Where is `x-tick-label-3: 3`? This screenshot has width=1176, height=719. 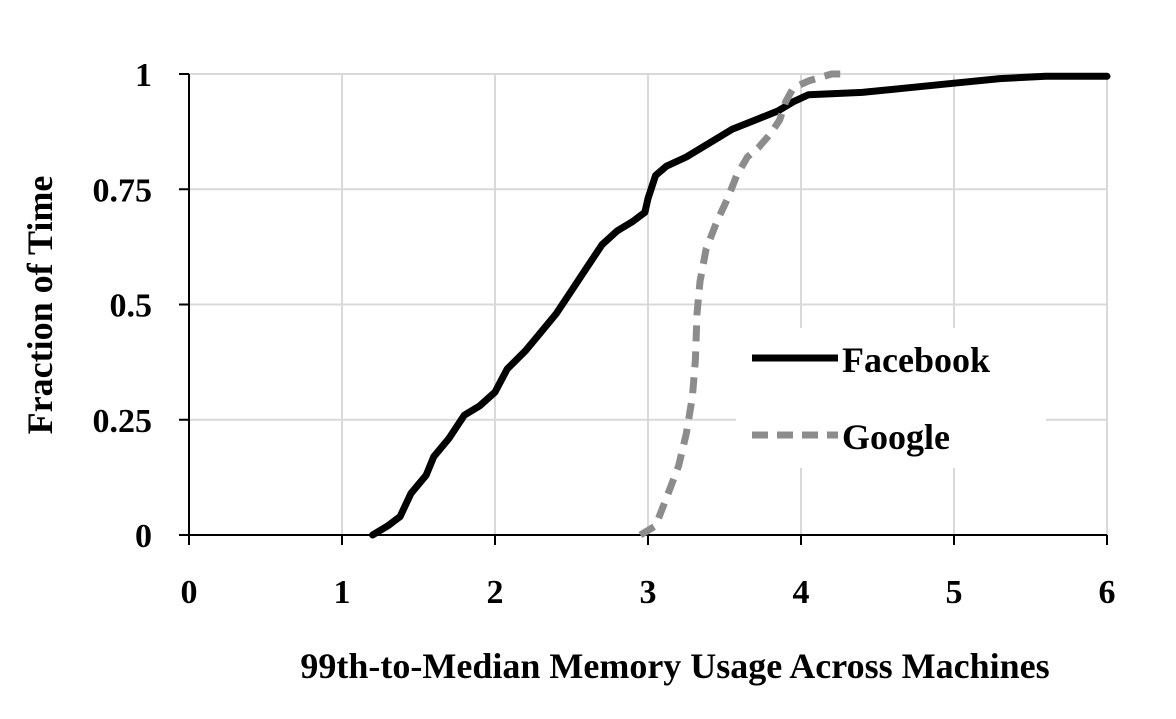
x-tick-label-3: 3 is located at coordinates (648, 592).